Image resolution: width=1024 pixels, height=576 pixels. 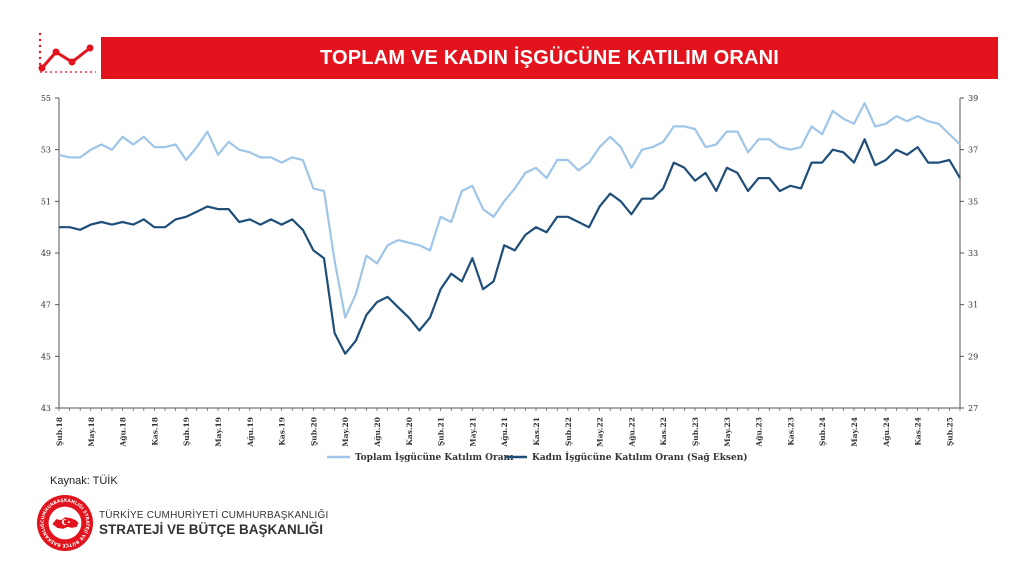 I want to click on x-tick-label: May.22, so click(x=600, y=432).